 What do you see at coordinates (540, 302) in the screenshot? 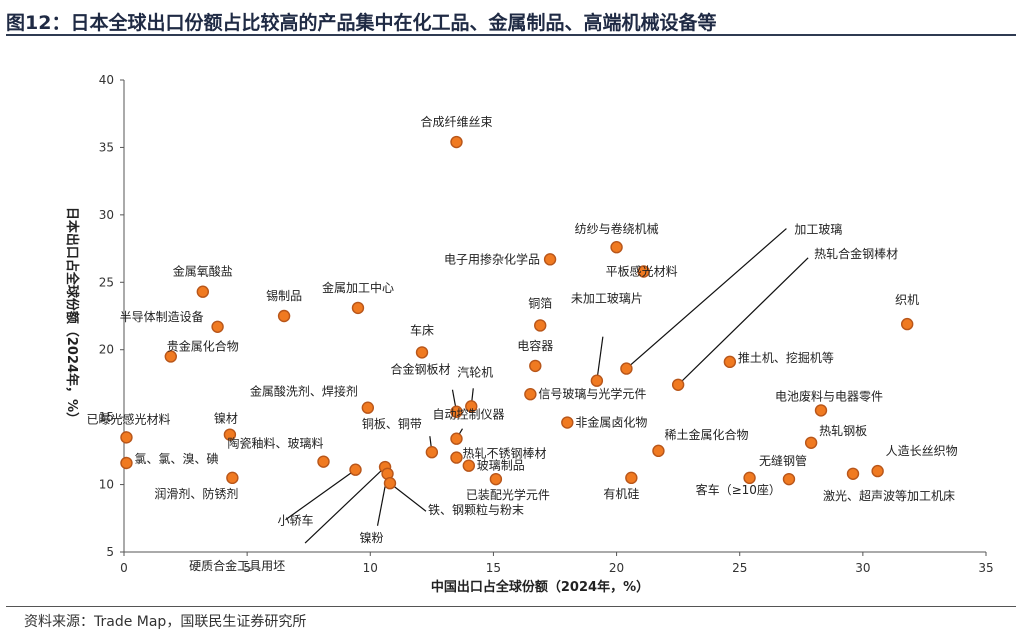
I see `data-label: 铜箔` at bounding box center [540, 302].